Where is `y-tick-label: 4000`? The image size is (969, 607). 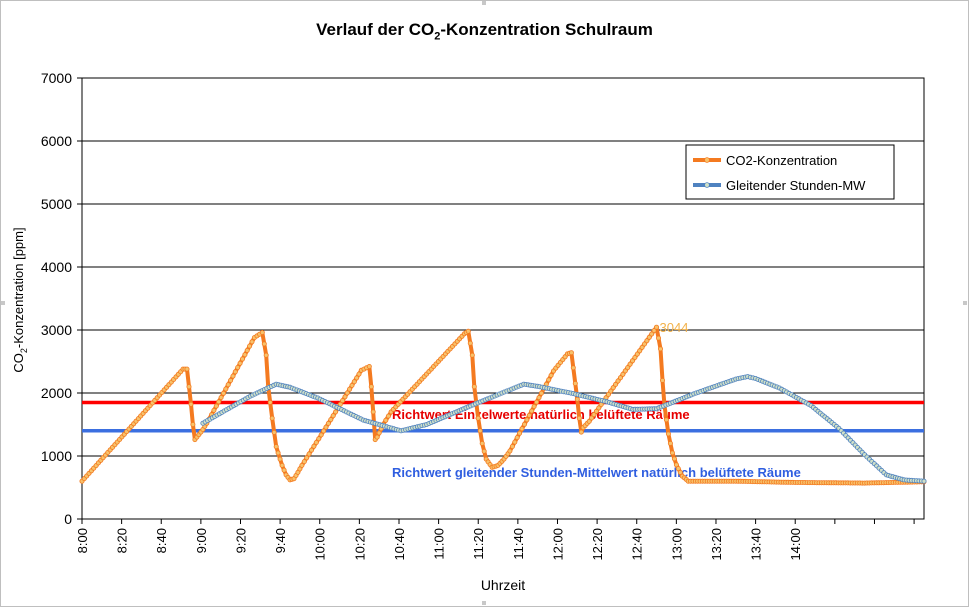 y-tick-label: 4000 is located at coordinates (56, 267).